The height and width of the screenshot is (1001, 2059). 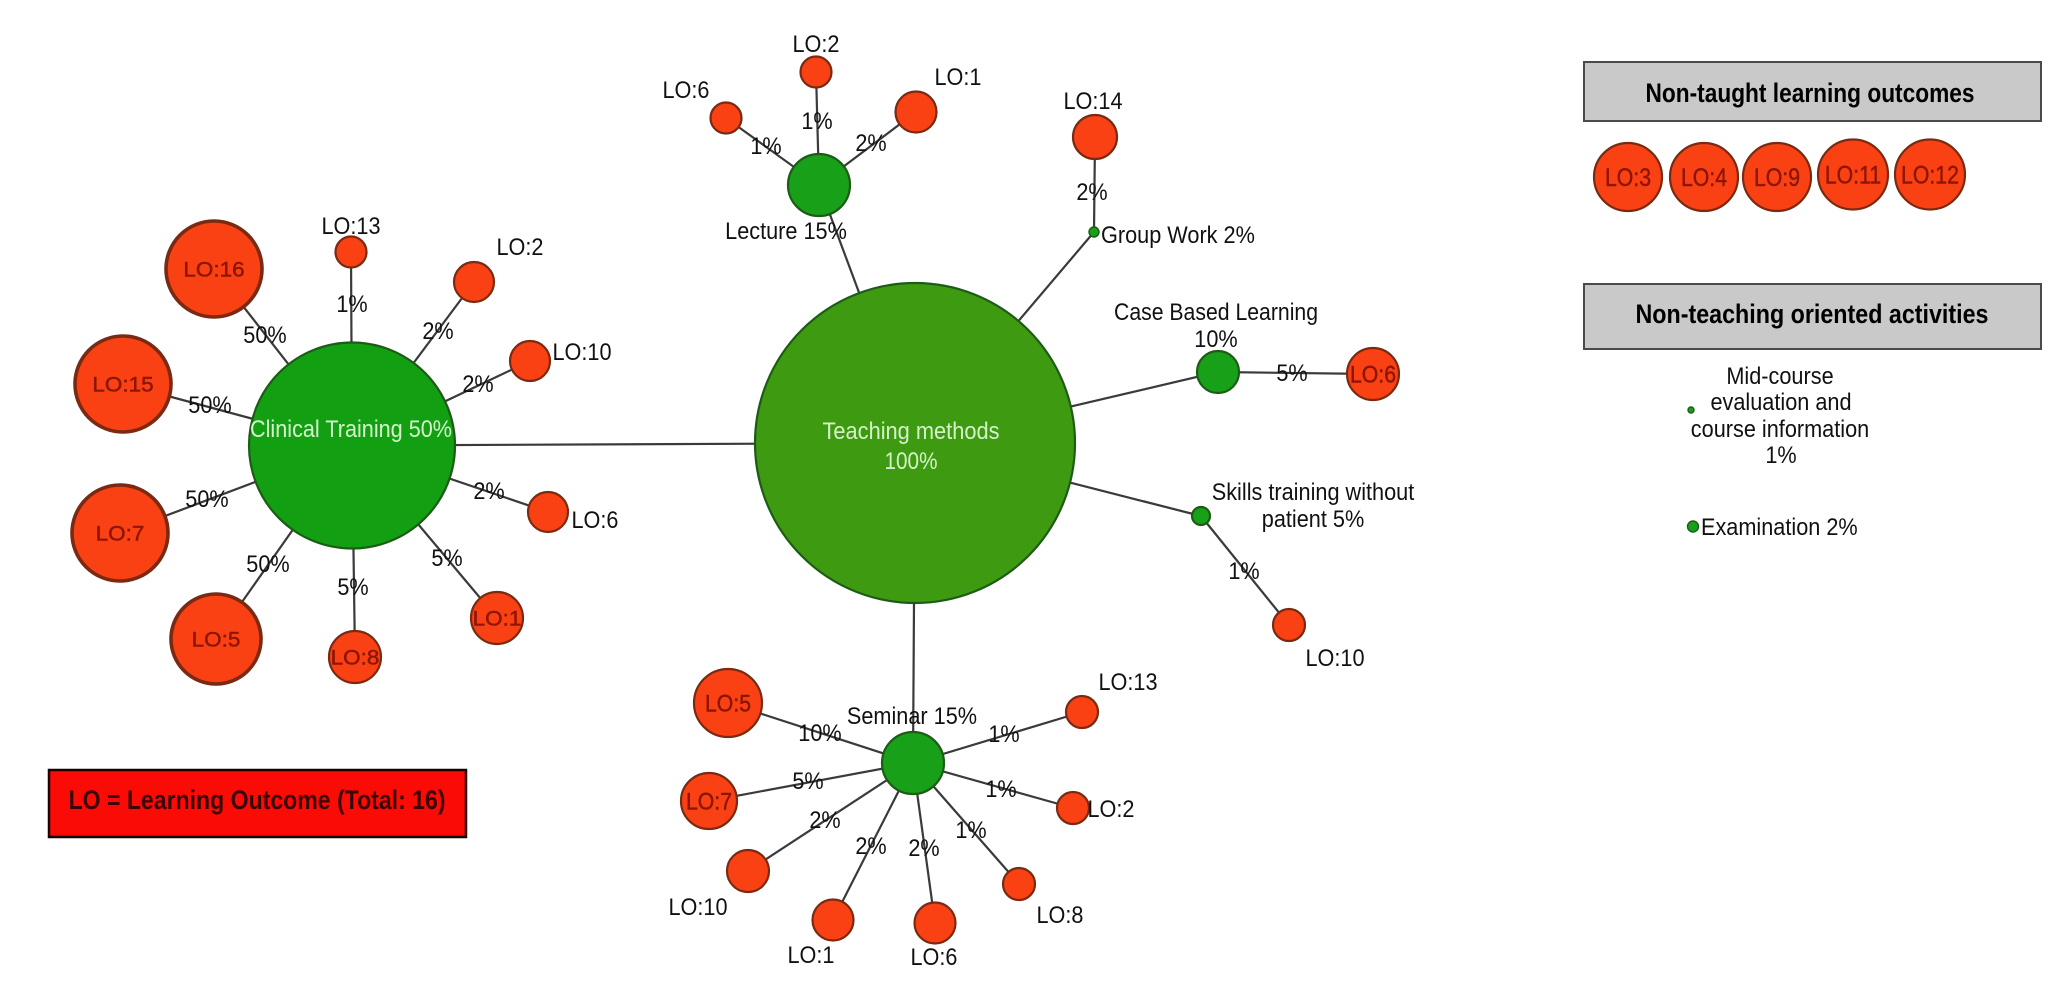 What do you see at coordinates (257, 800) in the screenshot?
I see `svg-text:LO = Learning Outcome (Total:: LO = Learning Outcome (Total: 16)` at bounding box center [257, 800].